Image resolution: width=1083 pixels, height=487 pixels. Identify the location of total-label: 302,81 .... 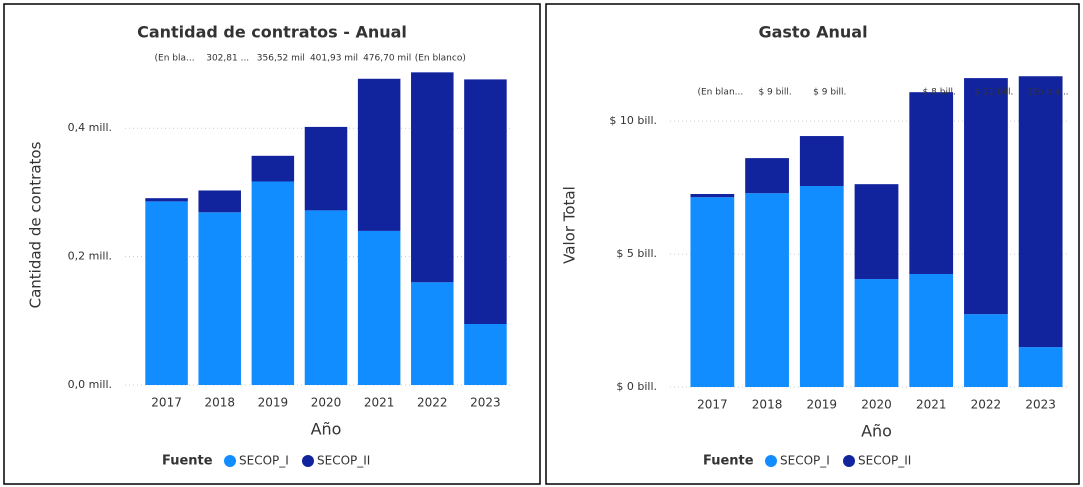
(227, 59).